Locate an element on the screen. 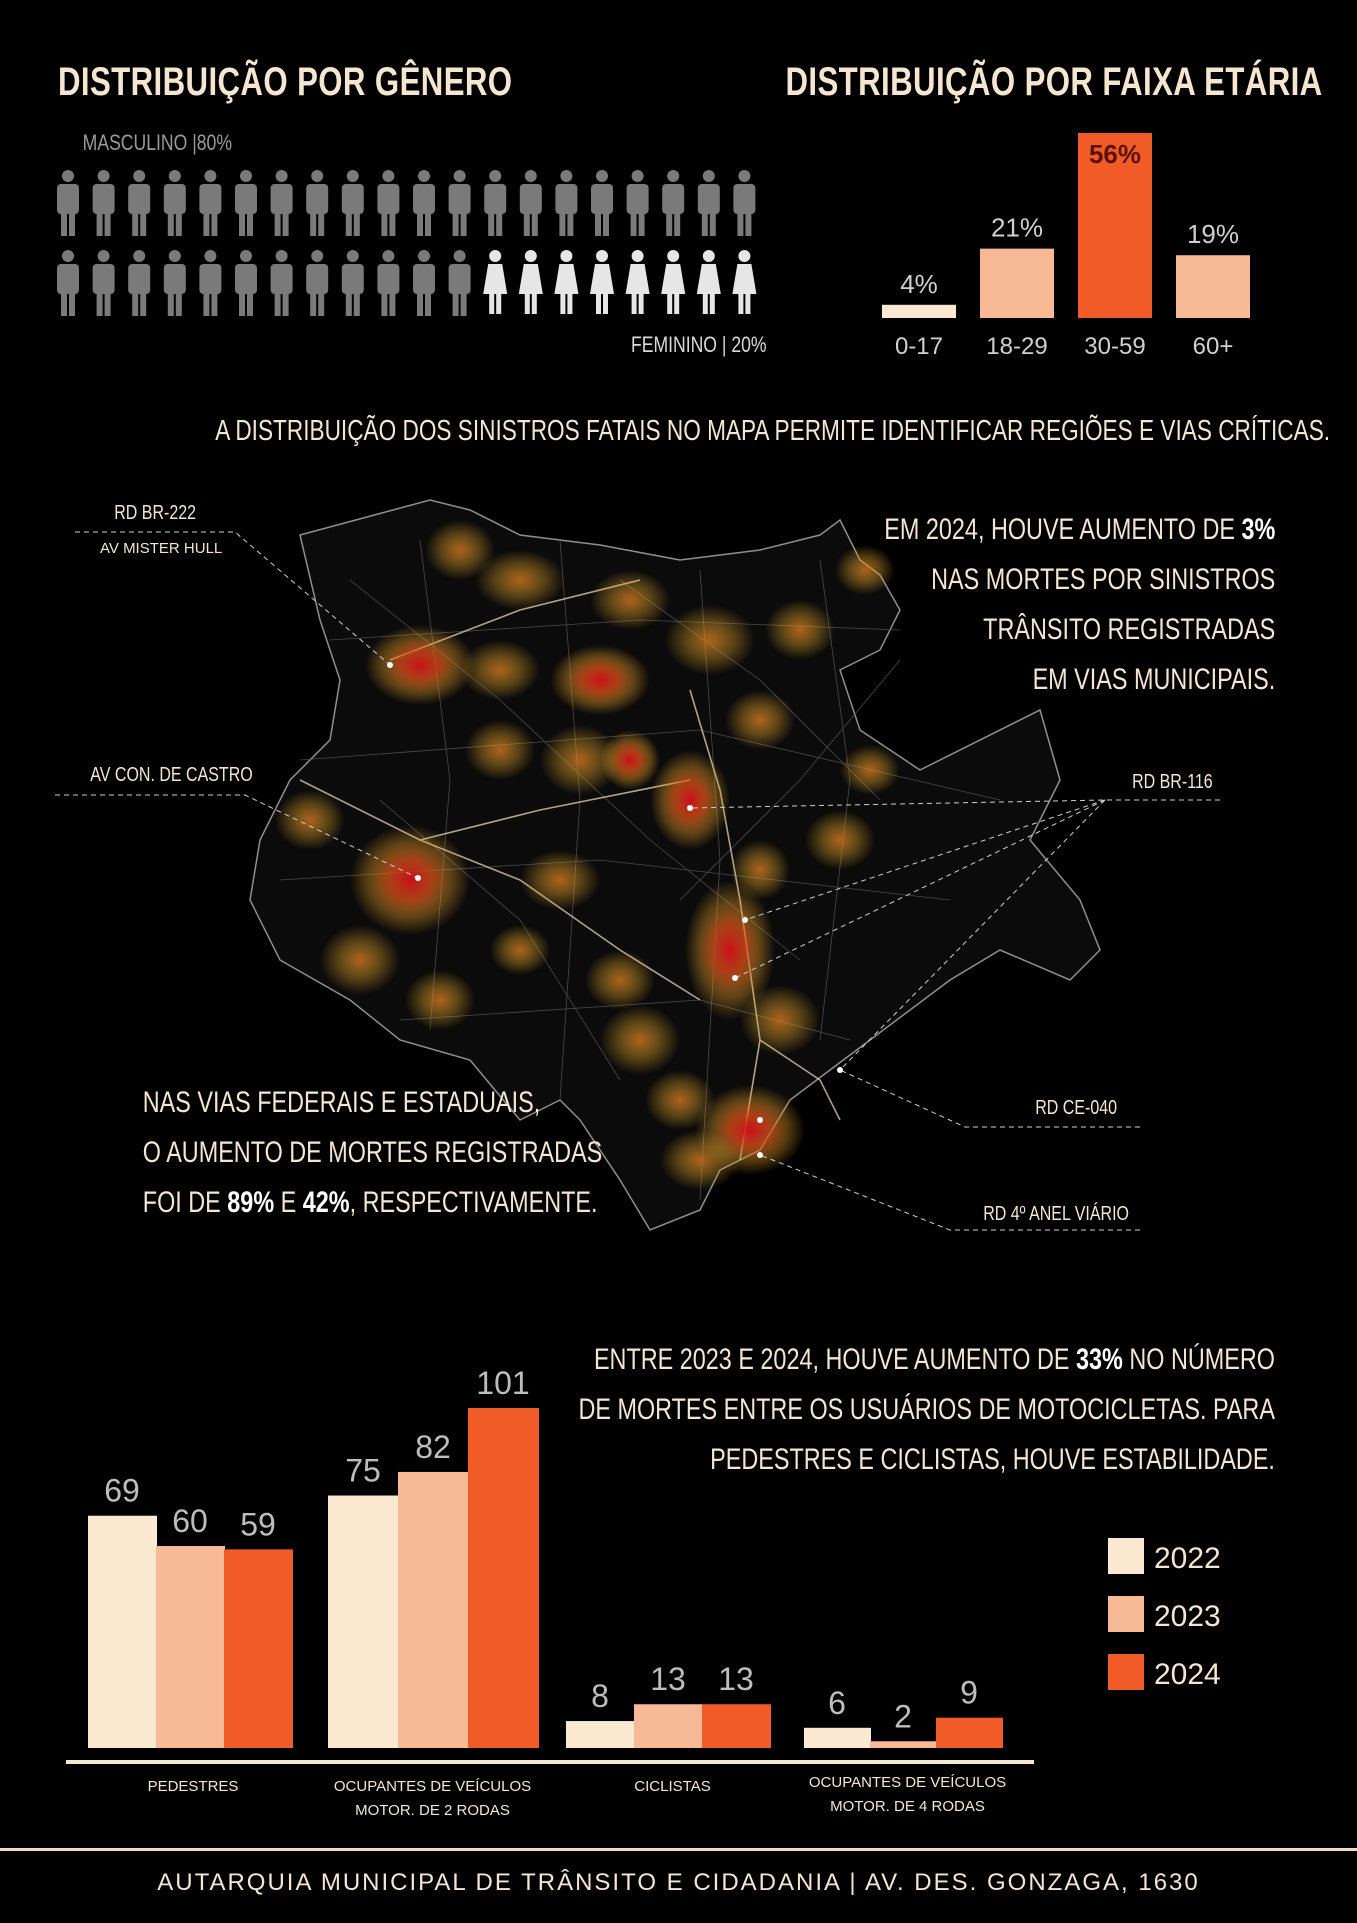 The height and width of the screenshot is (1923, 1357). user-value-label: 9 is located at coordinates (969, 1693).